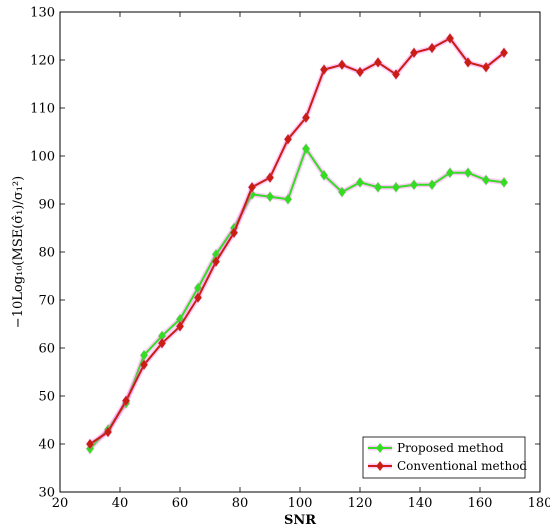 The height and width of the screenshot is (531, 550). What do you see at coordinates (180, 503) in the screenshot?
I see `x-tick-label: 60` at bounding box center [180, 503].